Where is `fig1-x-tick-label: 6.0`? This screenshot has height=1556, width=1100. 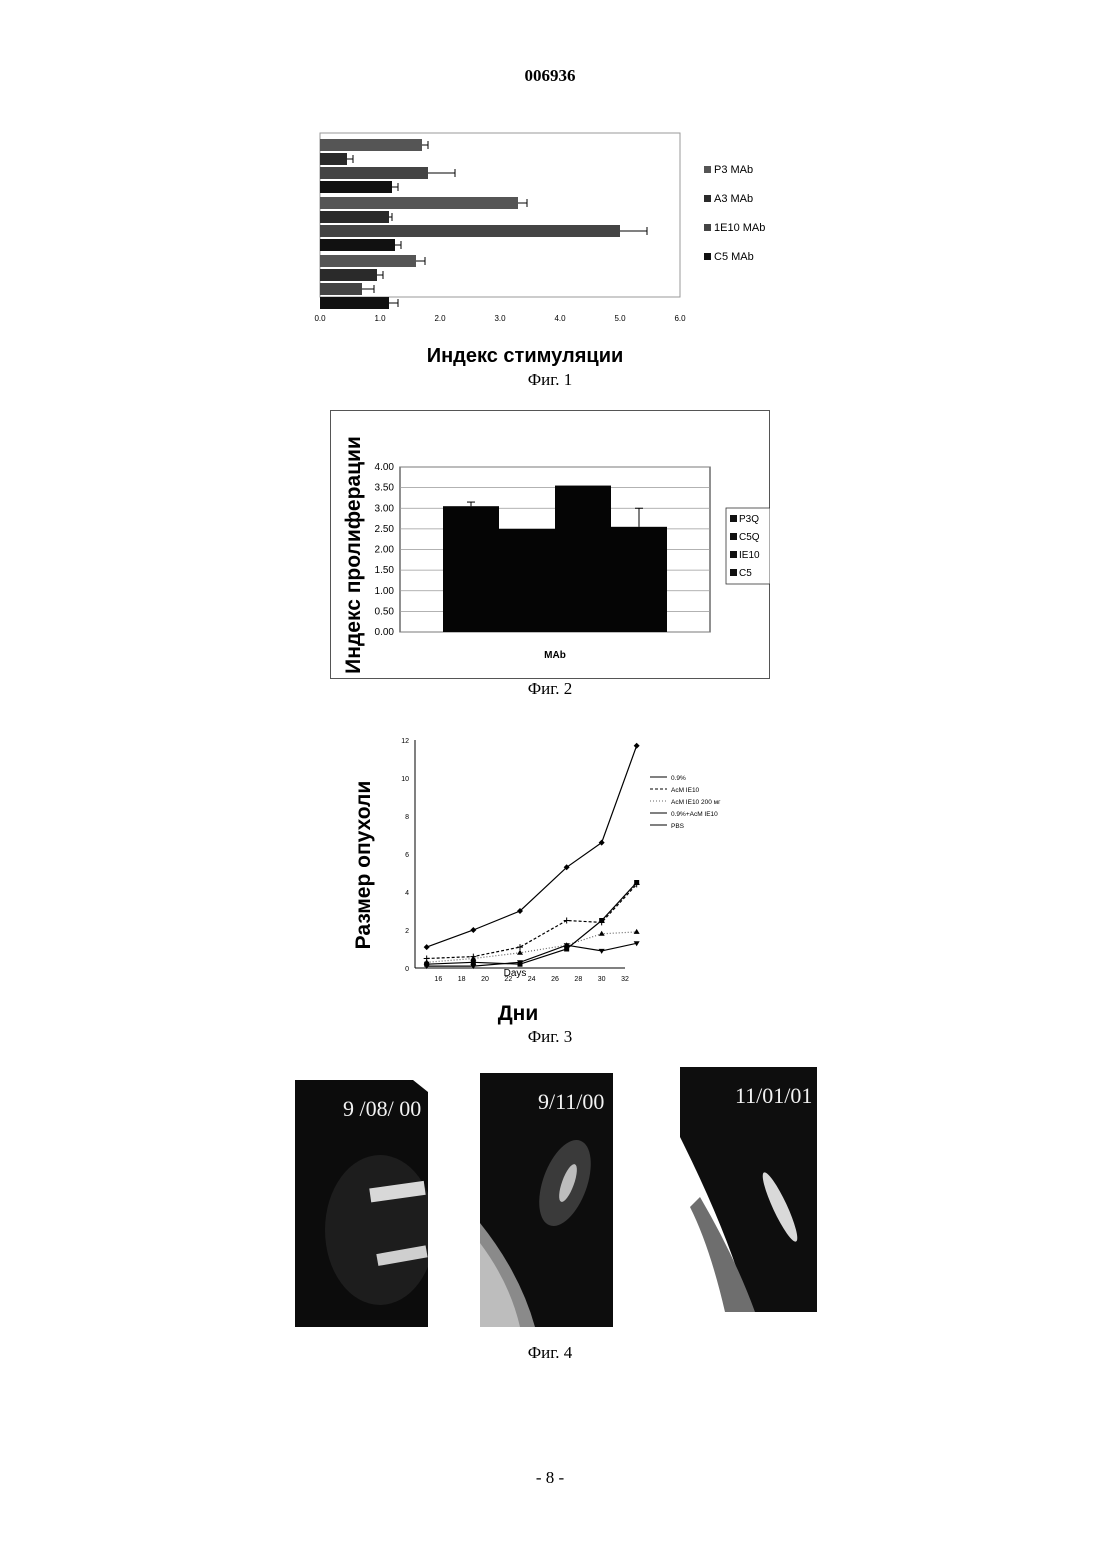
fig1-x-tick-label: 6.0 is located at coordinates (680, 318).